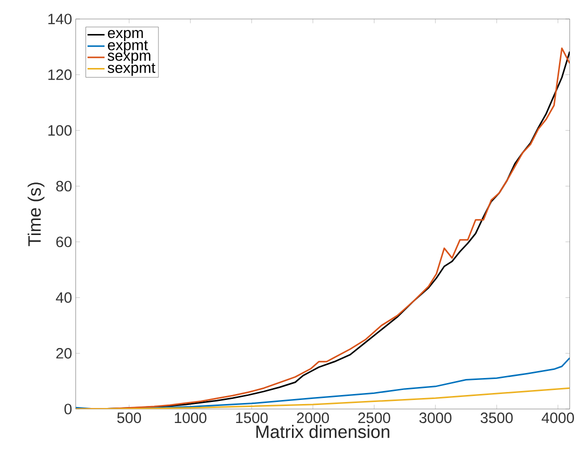  What do you see at coordinates (132, 69) in the screenshot?
I see `legend-label: sexpmt` at bounding box center [132, 69].